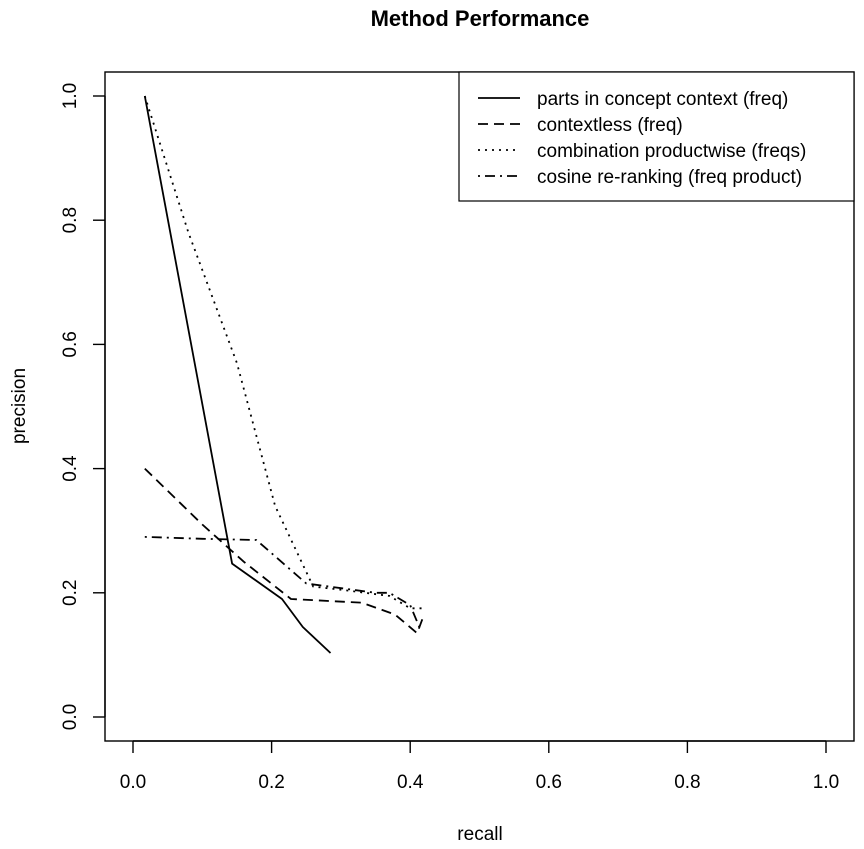 This screenshot has width=864, height=849. I want to click on y-tick-label: 0.8, so click(70, 220).